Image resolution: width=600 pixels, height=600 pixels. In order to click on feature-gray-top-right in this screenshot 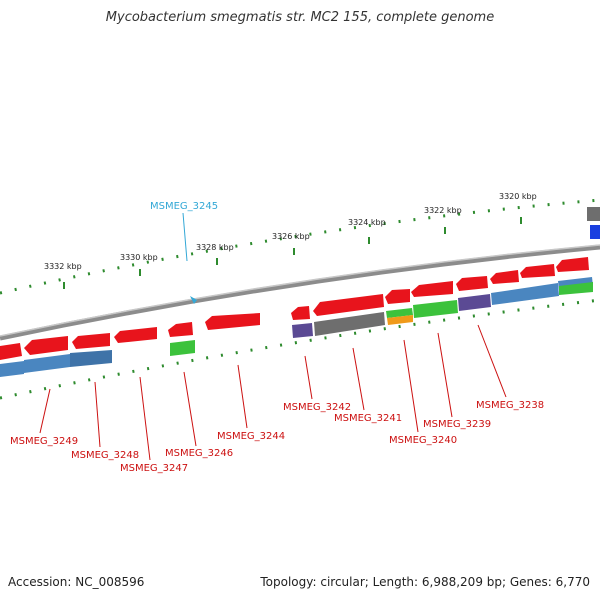, I will do `click(593, 214)`.